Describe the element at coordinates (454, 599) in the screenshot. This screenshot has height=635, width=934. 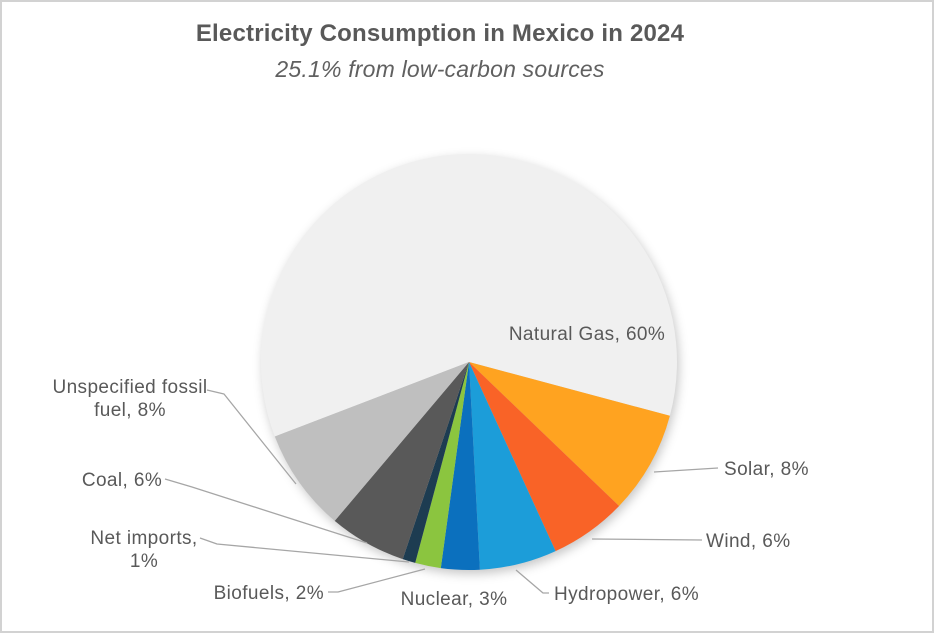
I see `slice-label-nuclear: Nuclear, 3%` at that location.